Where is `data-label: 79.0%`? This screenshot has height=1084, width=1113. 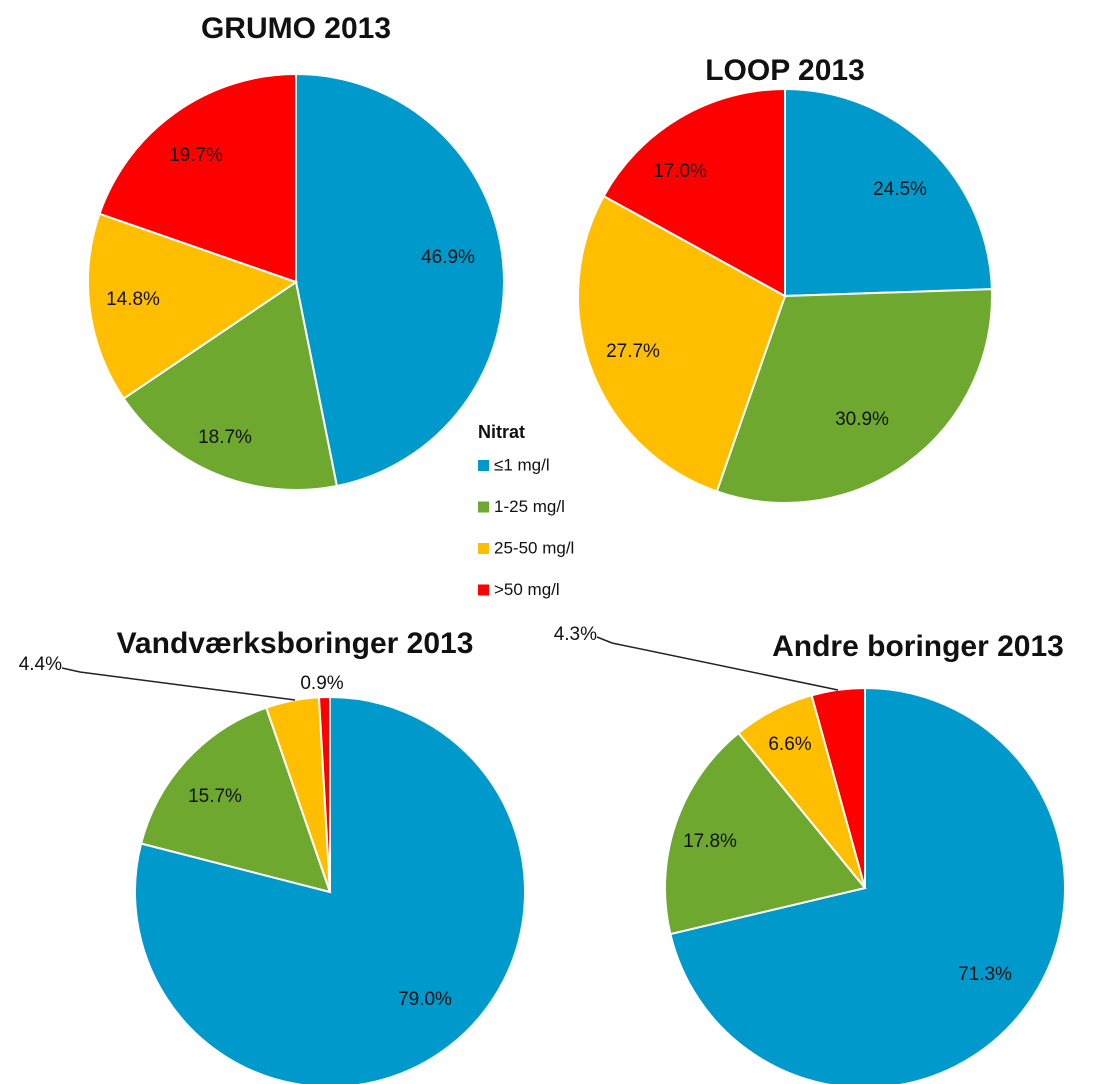
data-label: 79.0% is located at coordinates (425, 999).